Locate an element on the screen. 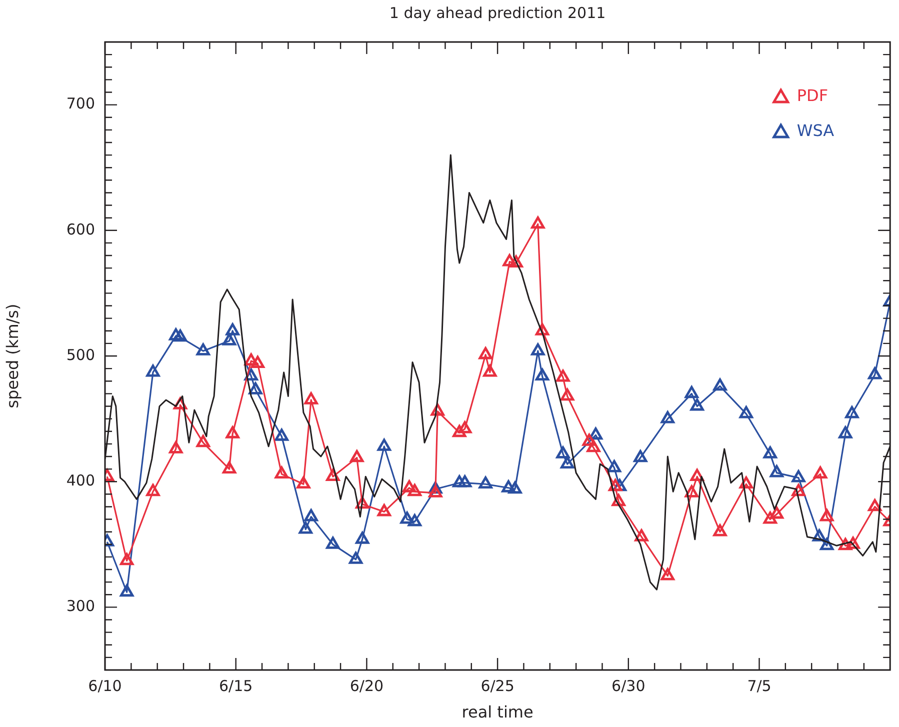  x-tick-label: 6/30 is located at coordinates (629, 685).